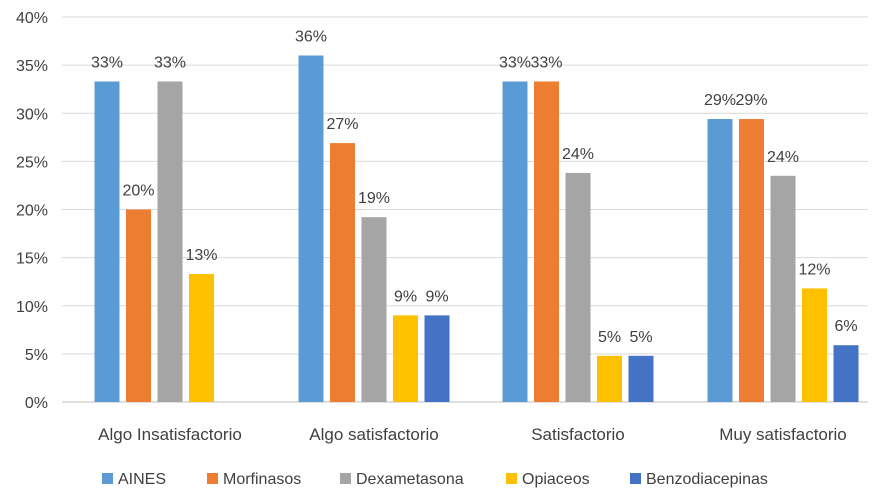 The image size is (873, 497). What do you see at coordinates (32, 162) in the screenshot?
I see `y-tick-label: 25%` at bounding box center [32, 162].